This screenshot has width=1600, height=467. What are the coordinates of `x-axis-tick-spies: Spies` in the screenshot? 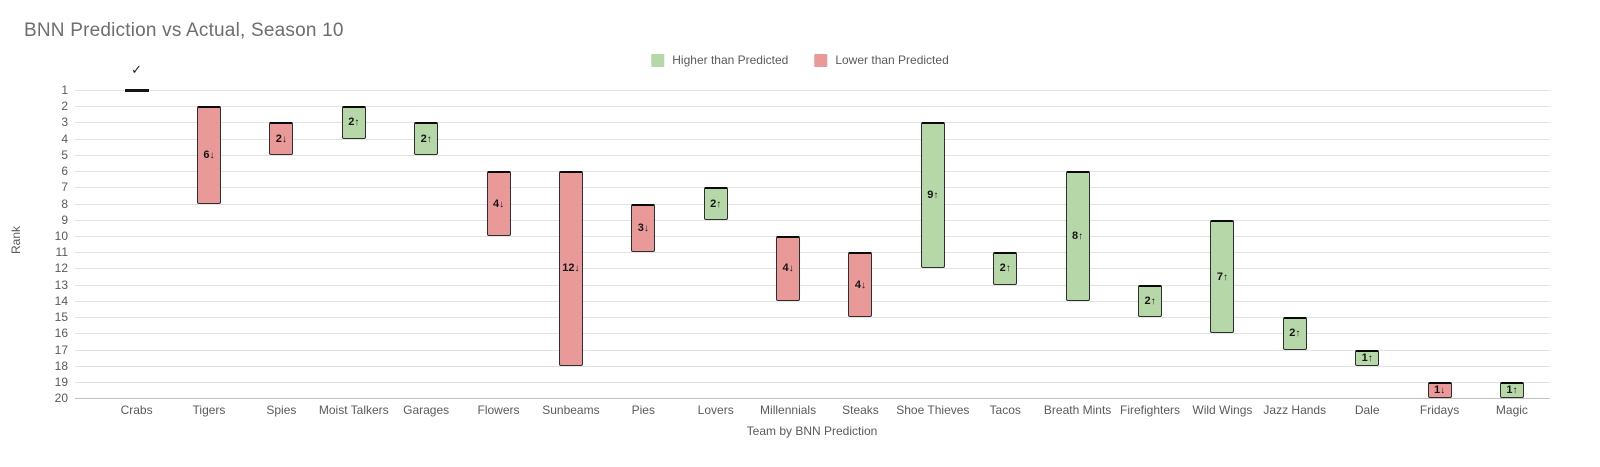 It's located at (281, 410).